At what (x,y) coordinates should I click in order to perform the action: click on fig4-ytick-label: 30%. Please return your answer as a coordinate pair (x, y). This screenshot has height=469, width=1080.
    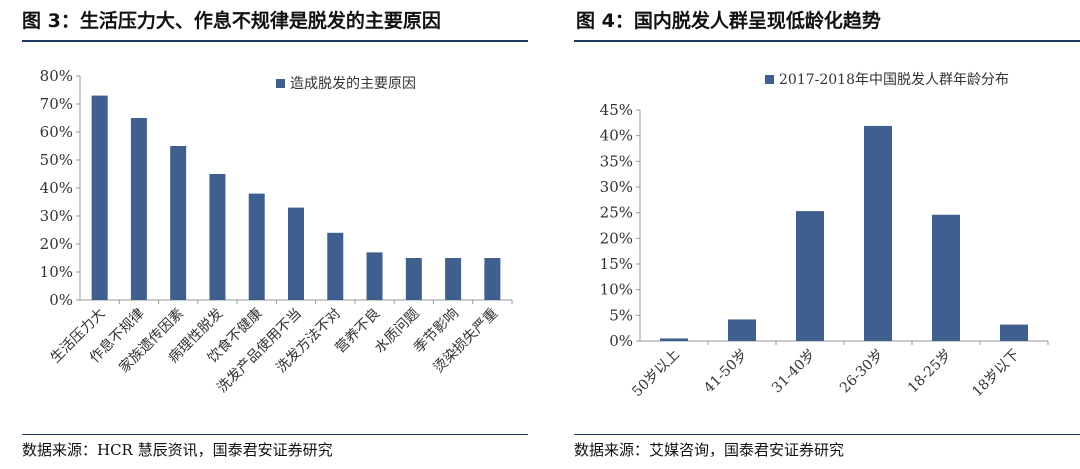
    Looking at the image, I should click on (616, 187).